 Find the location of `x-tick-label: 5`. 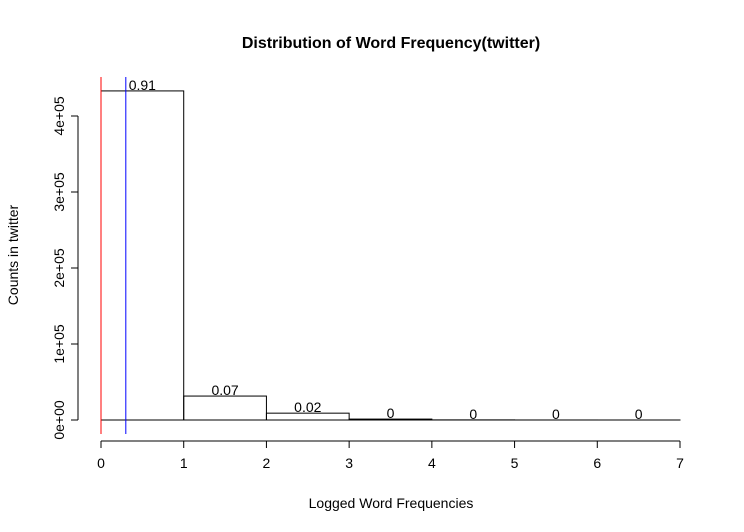

x-tick-label: 5 is located at coordinates (515, 463).